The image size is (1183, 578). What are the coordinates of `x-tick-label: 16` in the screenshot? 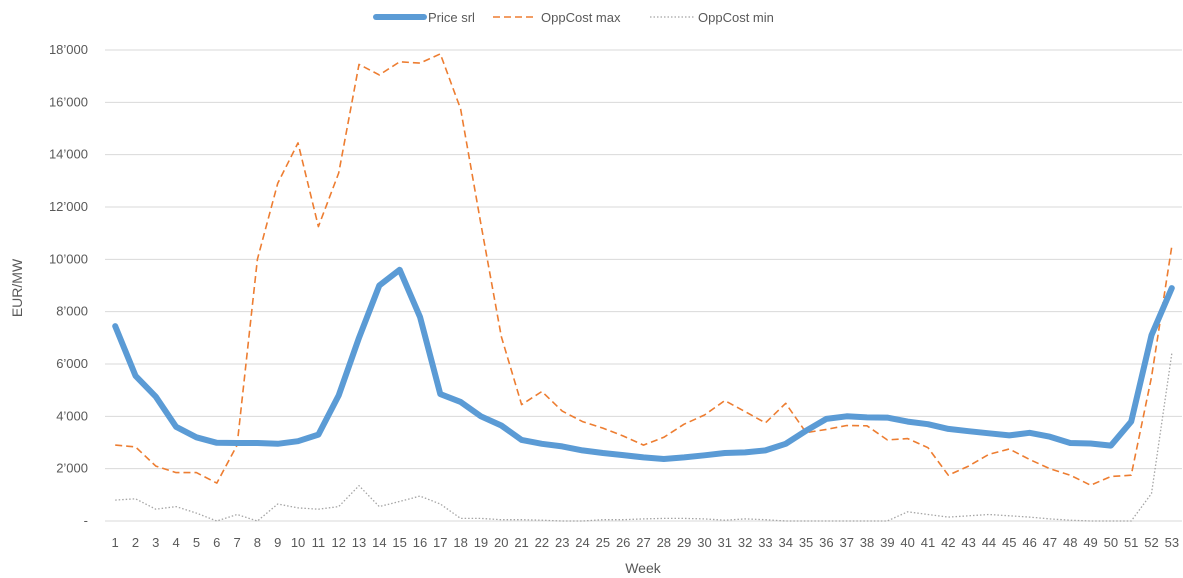 It's located at (420, 542).